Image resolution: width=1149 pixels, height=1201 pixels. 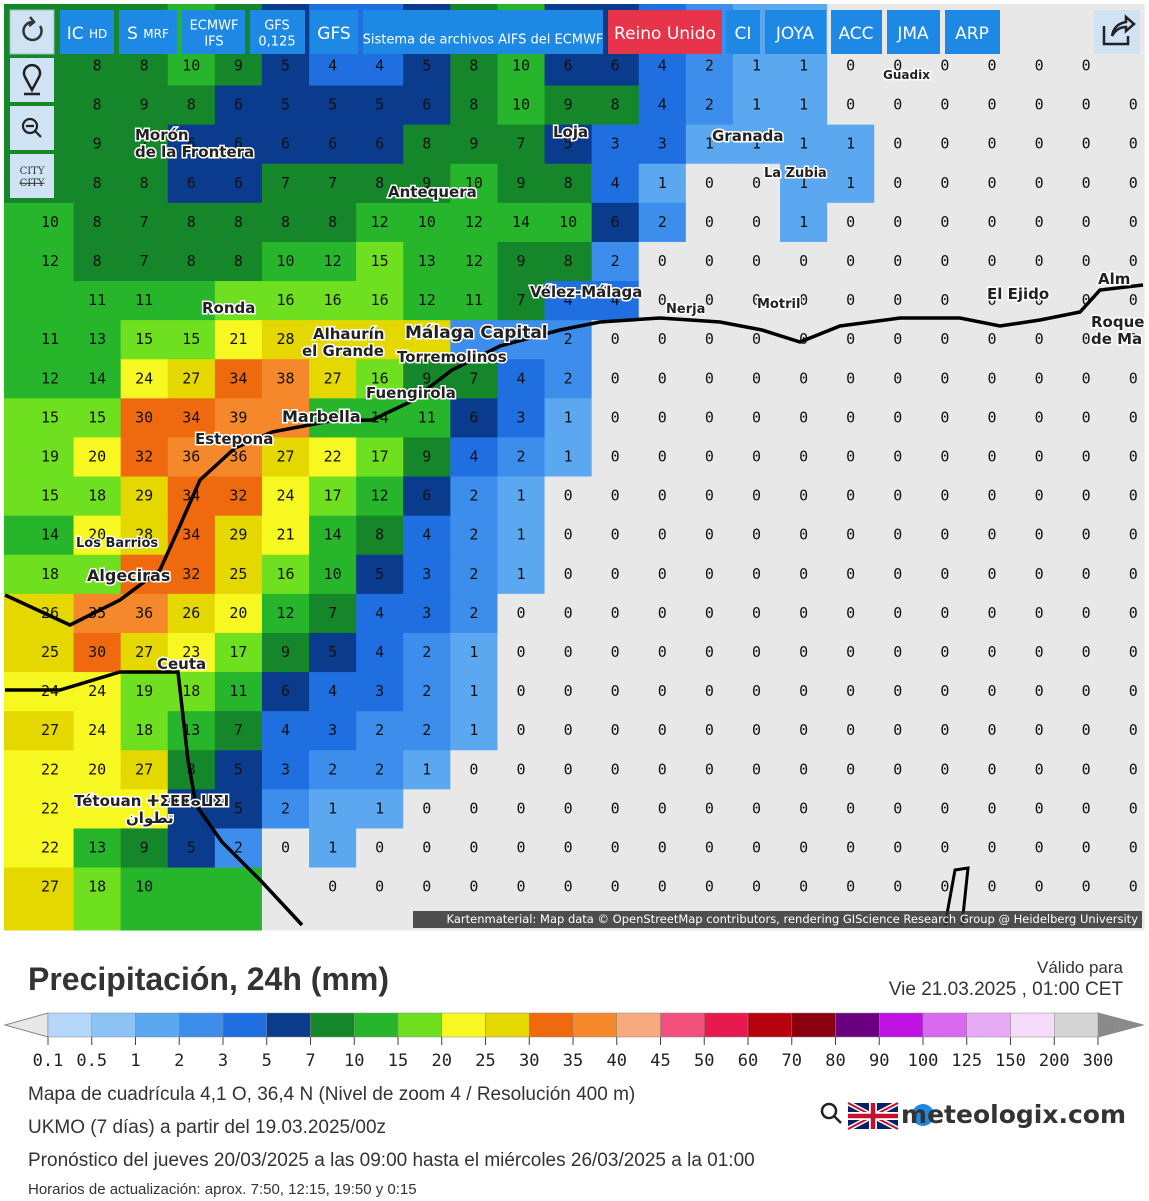 I want to click on tool-button: GFS, so click(x=334, y=32).